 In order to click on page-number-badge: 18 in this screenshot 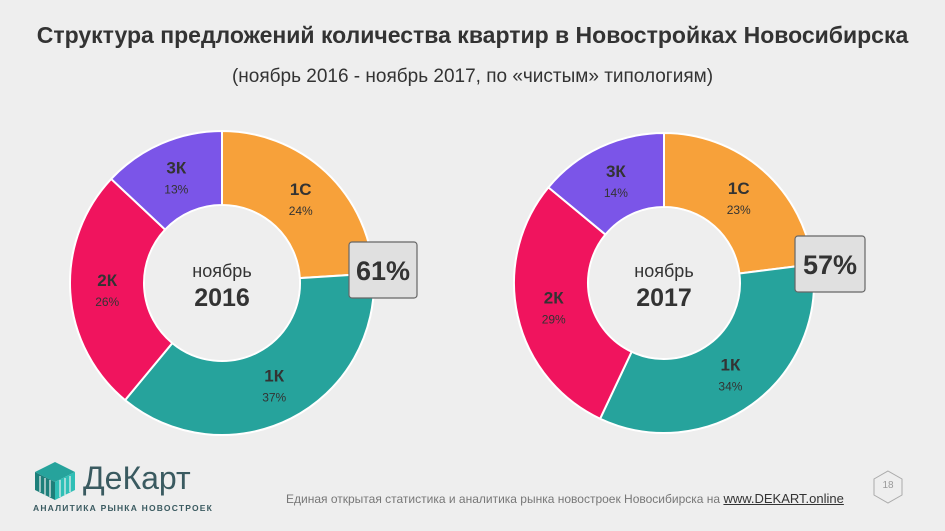, I will do `click(888, 487)`.